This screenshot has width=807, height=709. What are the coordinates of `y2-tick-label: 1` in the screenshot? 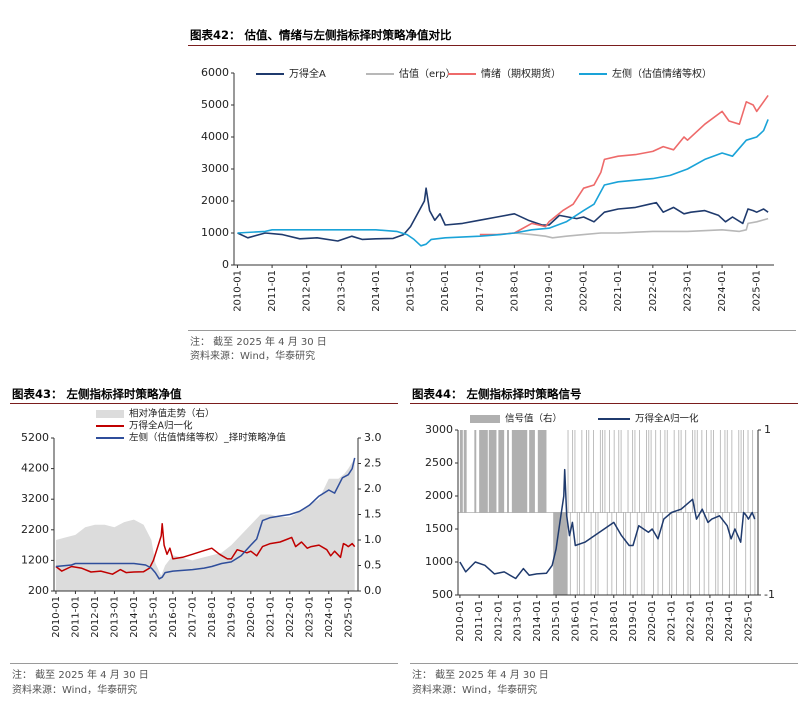 It's located at (767, 429).